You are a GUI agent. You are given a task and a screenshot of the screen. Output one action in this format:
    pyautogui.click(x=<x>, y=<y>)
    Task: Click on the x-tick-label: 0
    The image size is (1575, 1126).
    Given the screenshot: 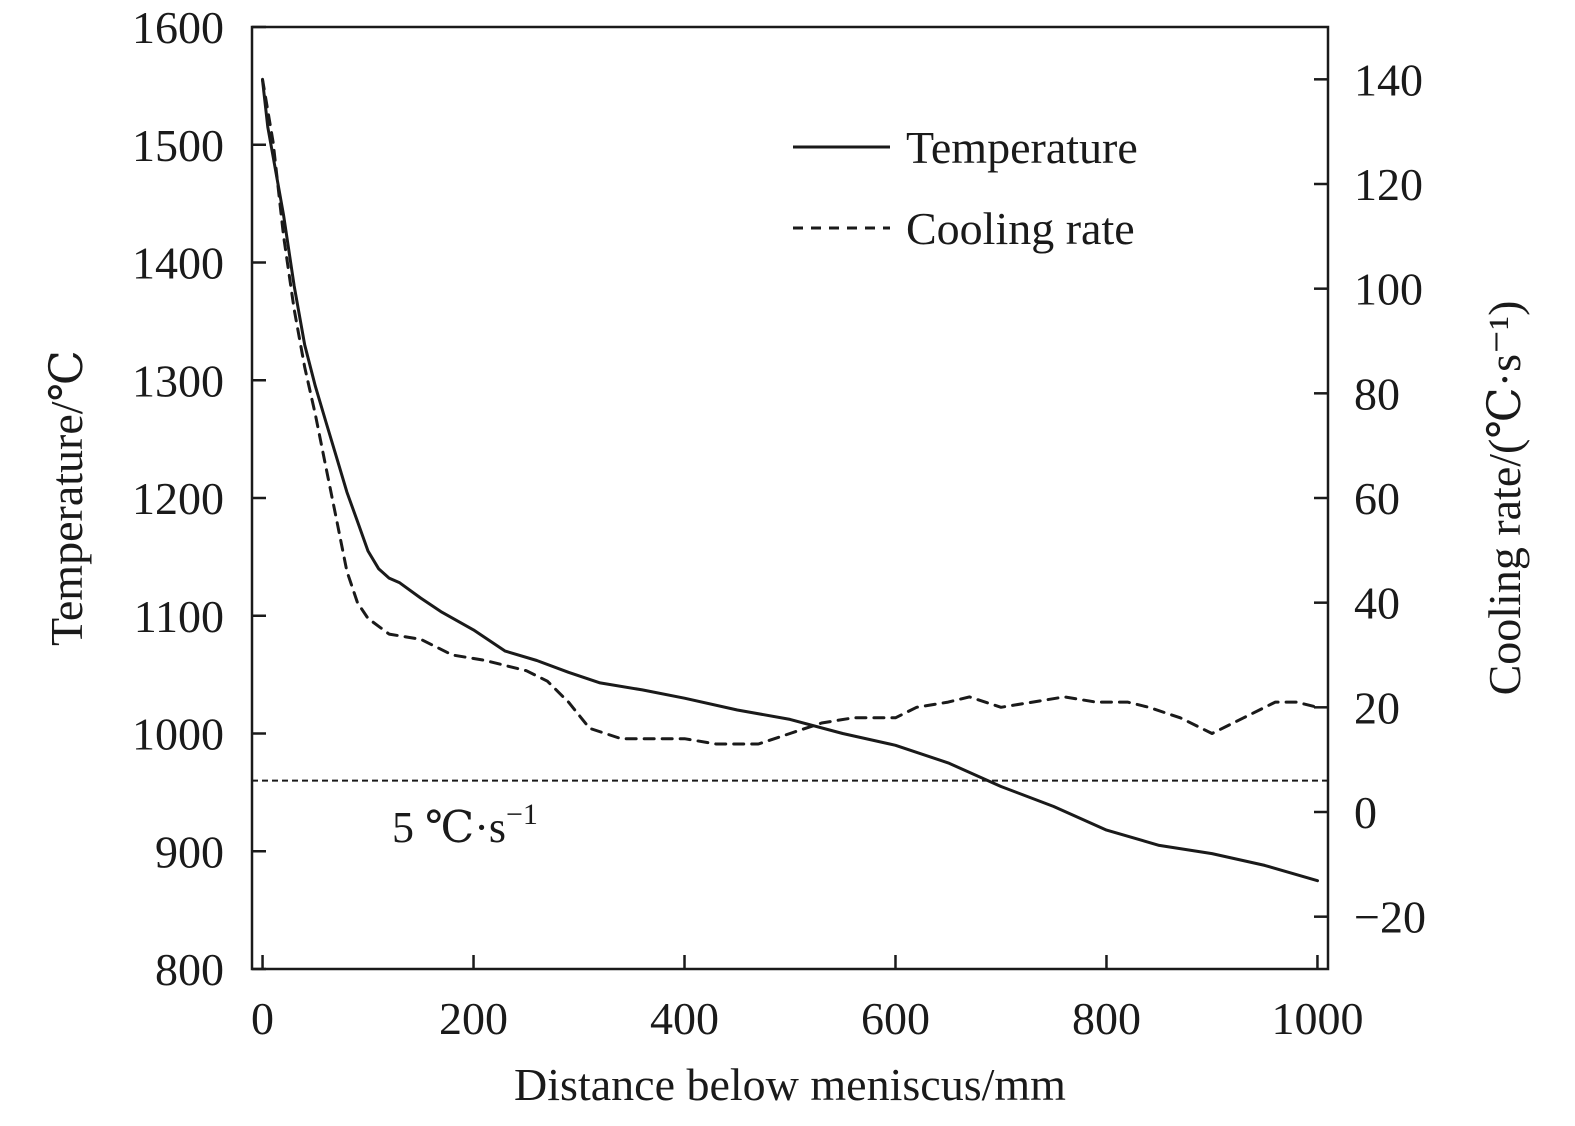 What is the action you would take?
    pyautogui.click(x=262, y=1018)
    